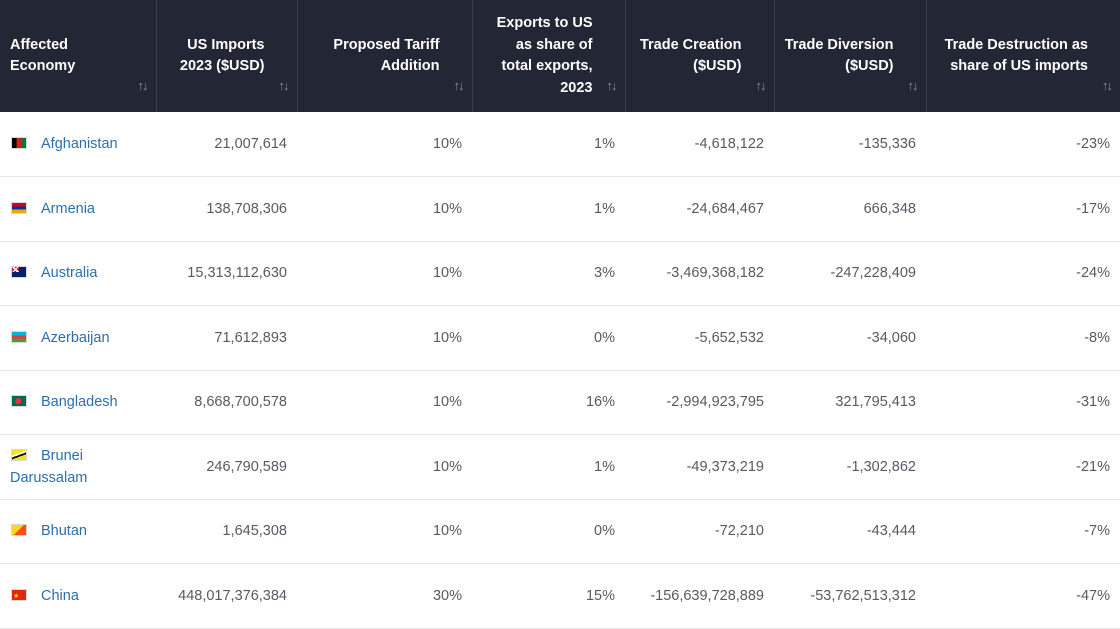 The image size is (1120, 629). I want to click on trade-diversion-cell: -1,302,862, so click(850, 467).